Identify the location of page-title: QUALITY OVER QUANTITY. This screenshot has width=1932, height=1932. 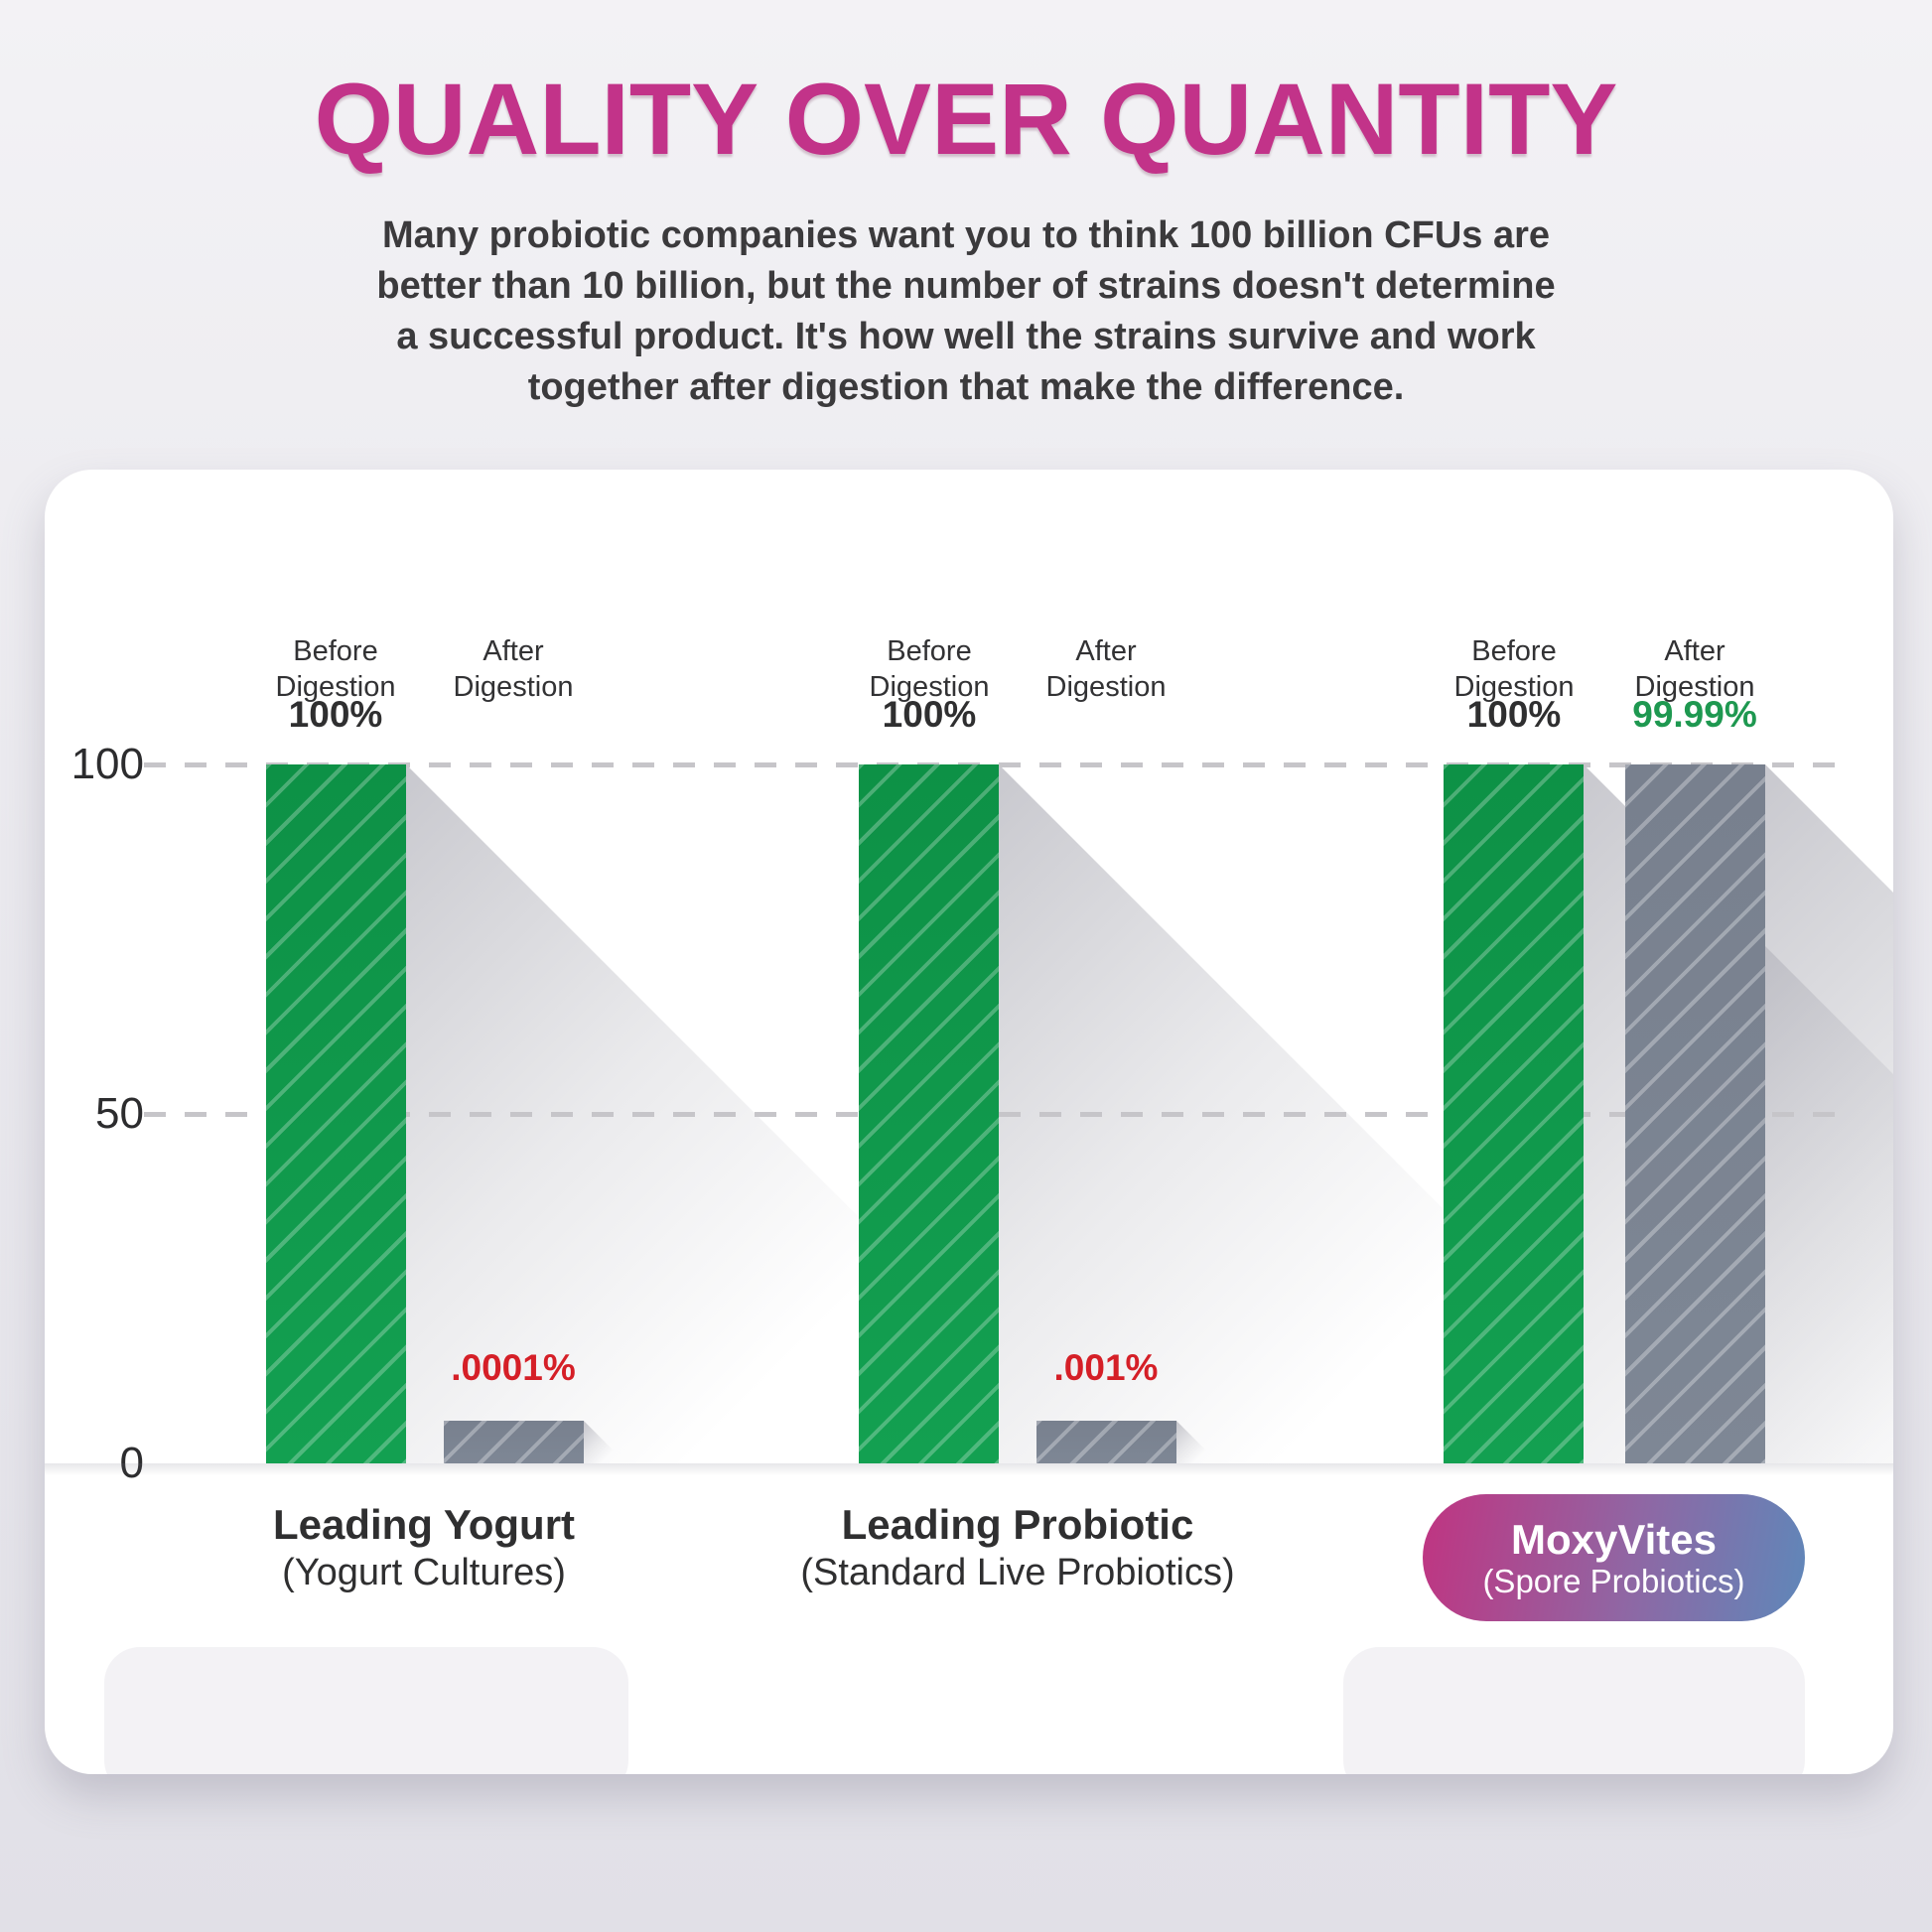
(966, 120).